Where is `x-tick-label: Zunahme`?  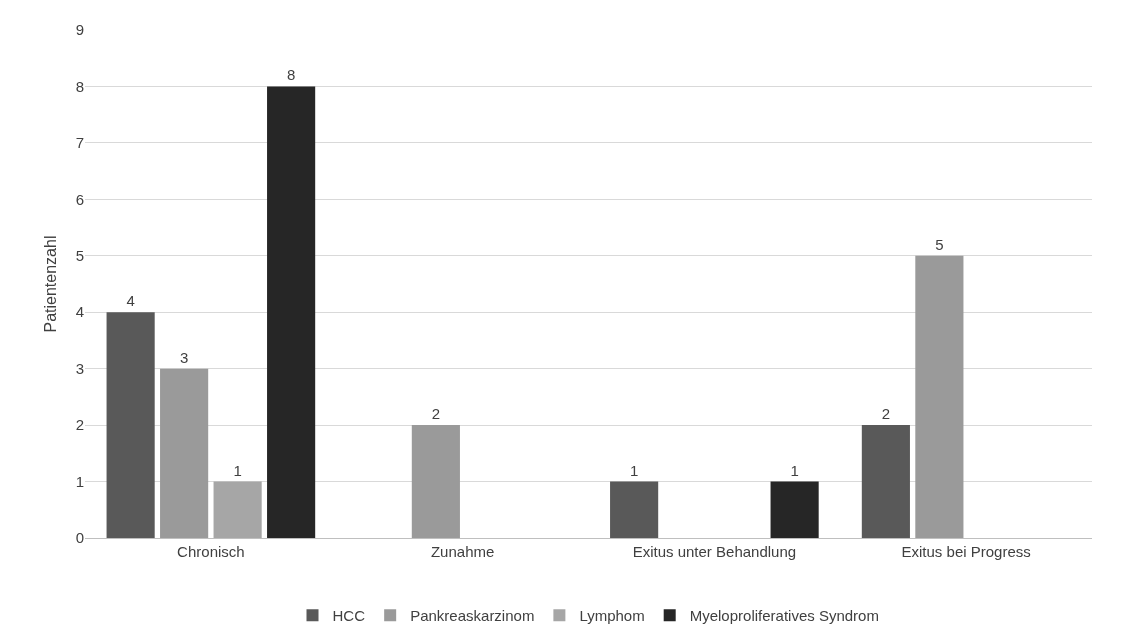 x-tick-label: Zunahme is located at coordinates (462, 551).